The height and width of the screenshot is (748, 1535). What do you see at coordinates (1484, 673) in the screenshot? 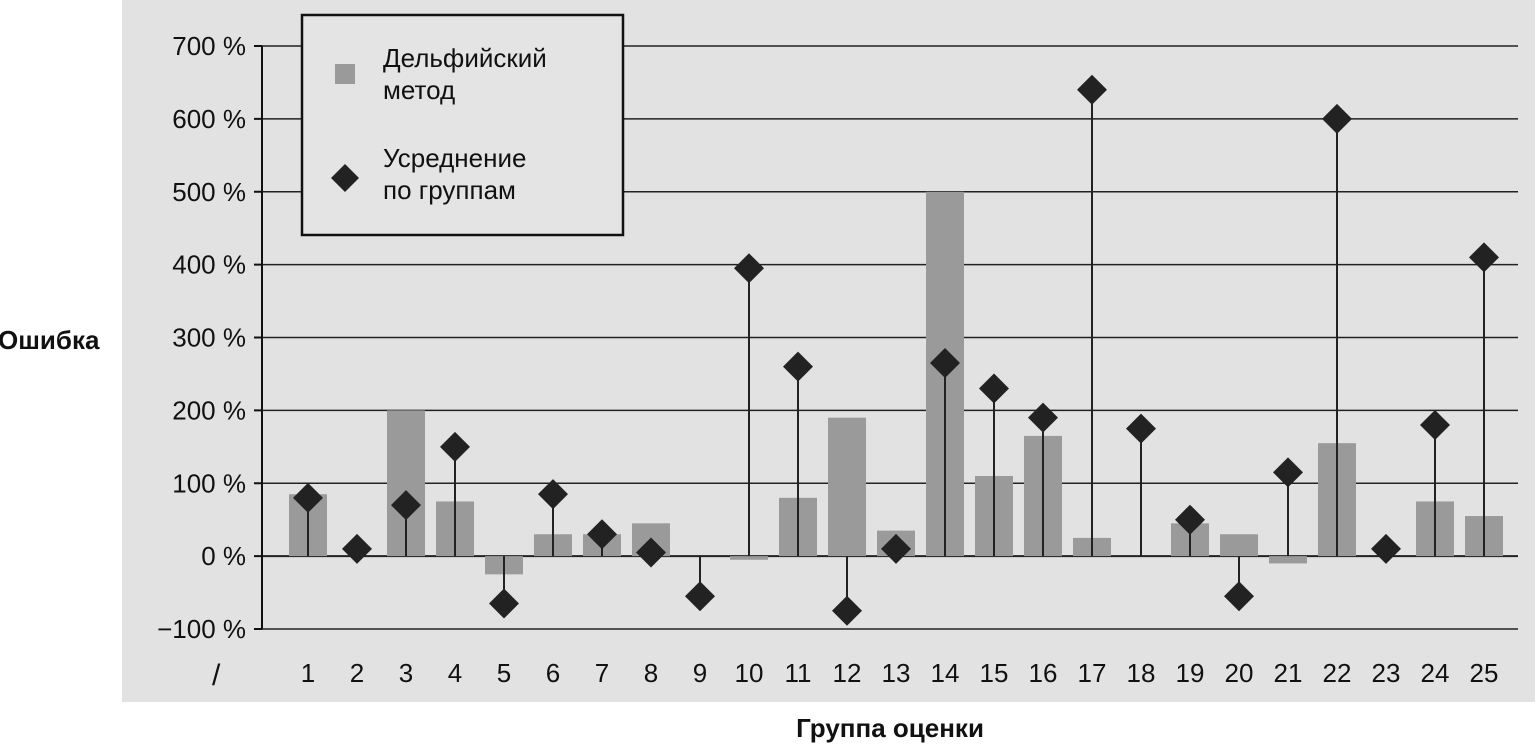
I see `x-tick-label: 25` at bounding box center [1484, 673].